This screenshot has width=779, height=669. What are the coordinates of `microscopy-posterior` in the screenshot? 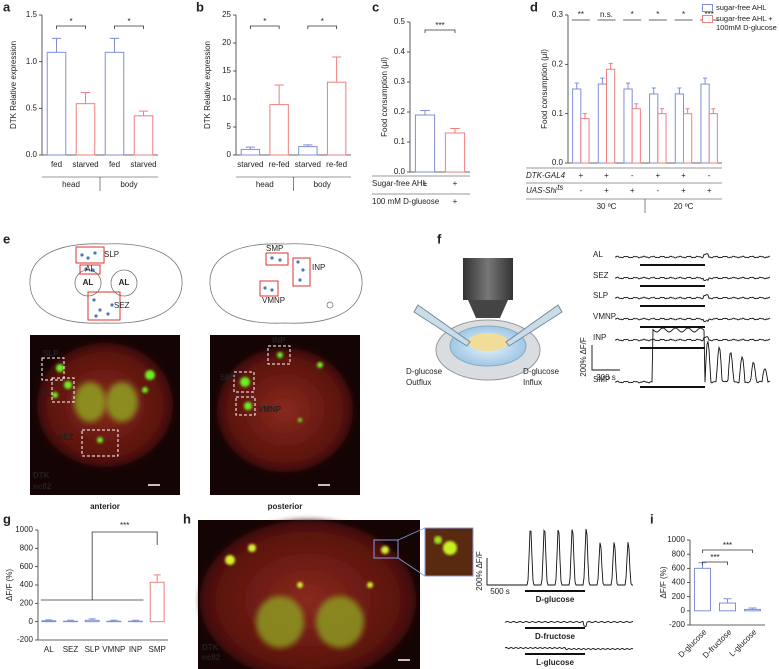 It's located at (285, 415).